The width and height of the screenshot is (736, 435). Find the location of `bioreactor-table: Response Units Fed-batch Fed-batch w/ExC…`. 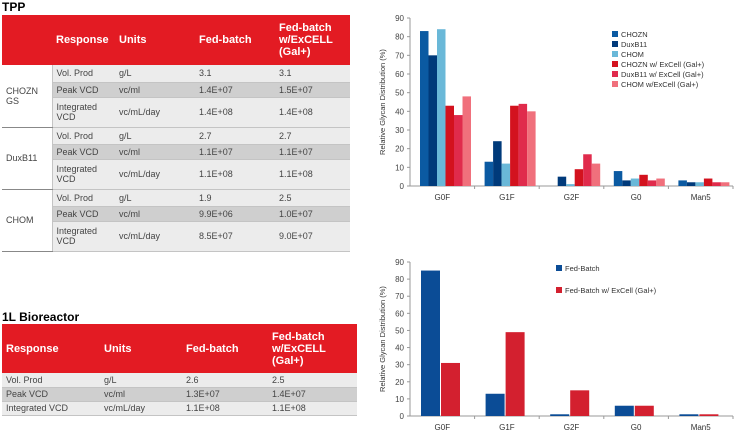

bioreactor-table: Response Units Fed-batch Fed-batch w/ExC… is located at coordinates (179, 370).